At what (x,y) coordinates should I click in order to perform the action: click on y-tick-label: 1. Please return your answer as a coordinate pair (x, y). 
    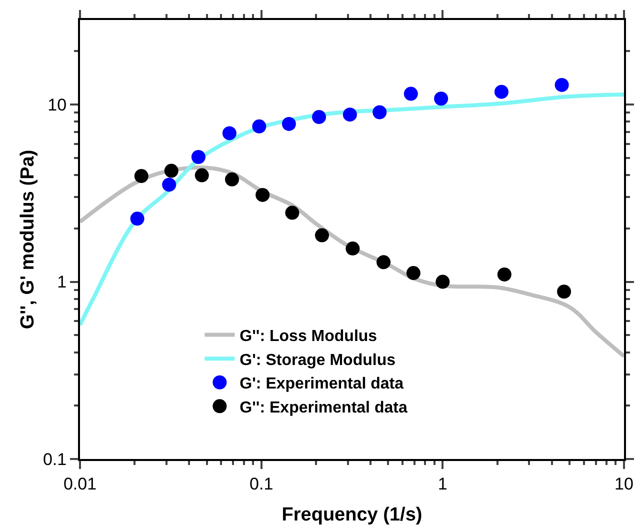
    Looking at the image, I should click on (62, 282).